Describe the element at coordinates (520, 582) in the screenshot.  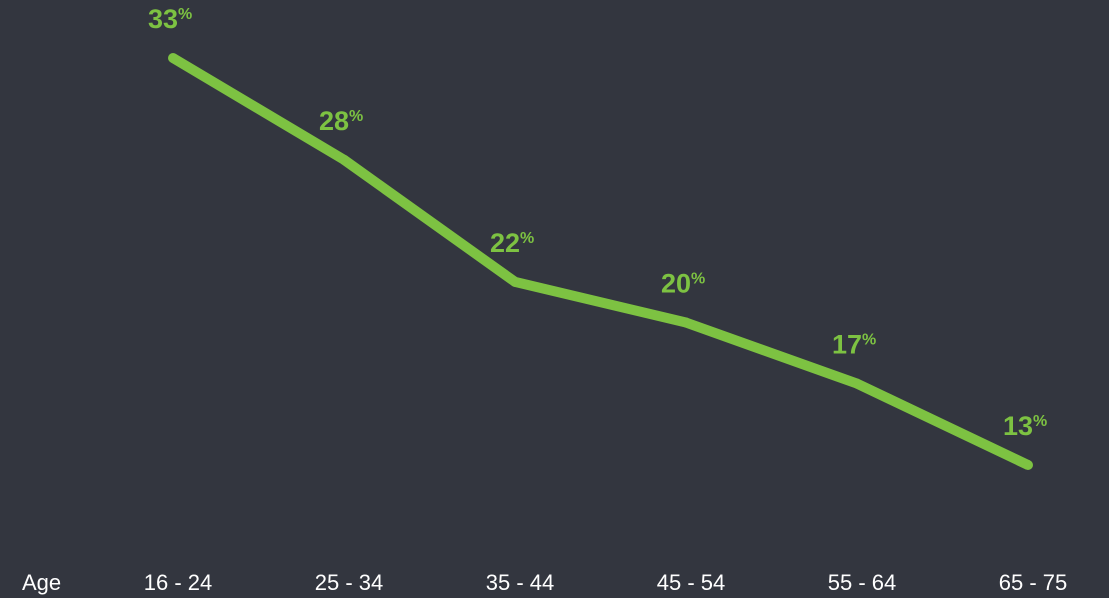
I see `x-tick-label: 35 - 44` at that location.